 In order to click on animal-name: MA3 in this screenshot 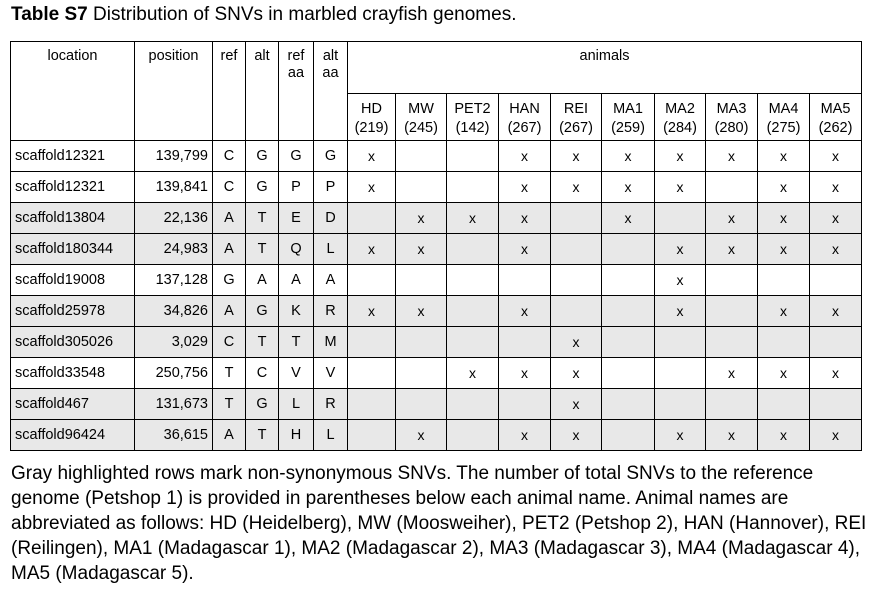, I will do `click(731, 109)`.